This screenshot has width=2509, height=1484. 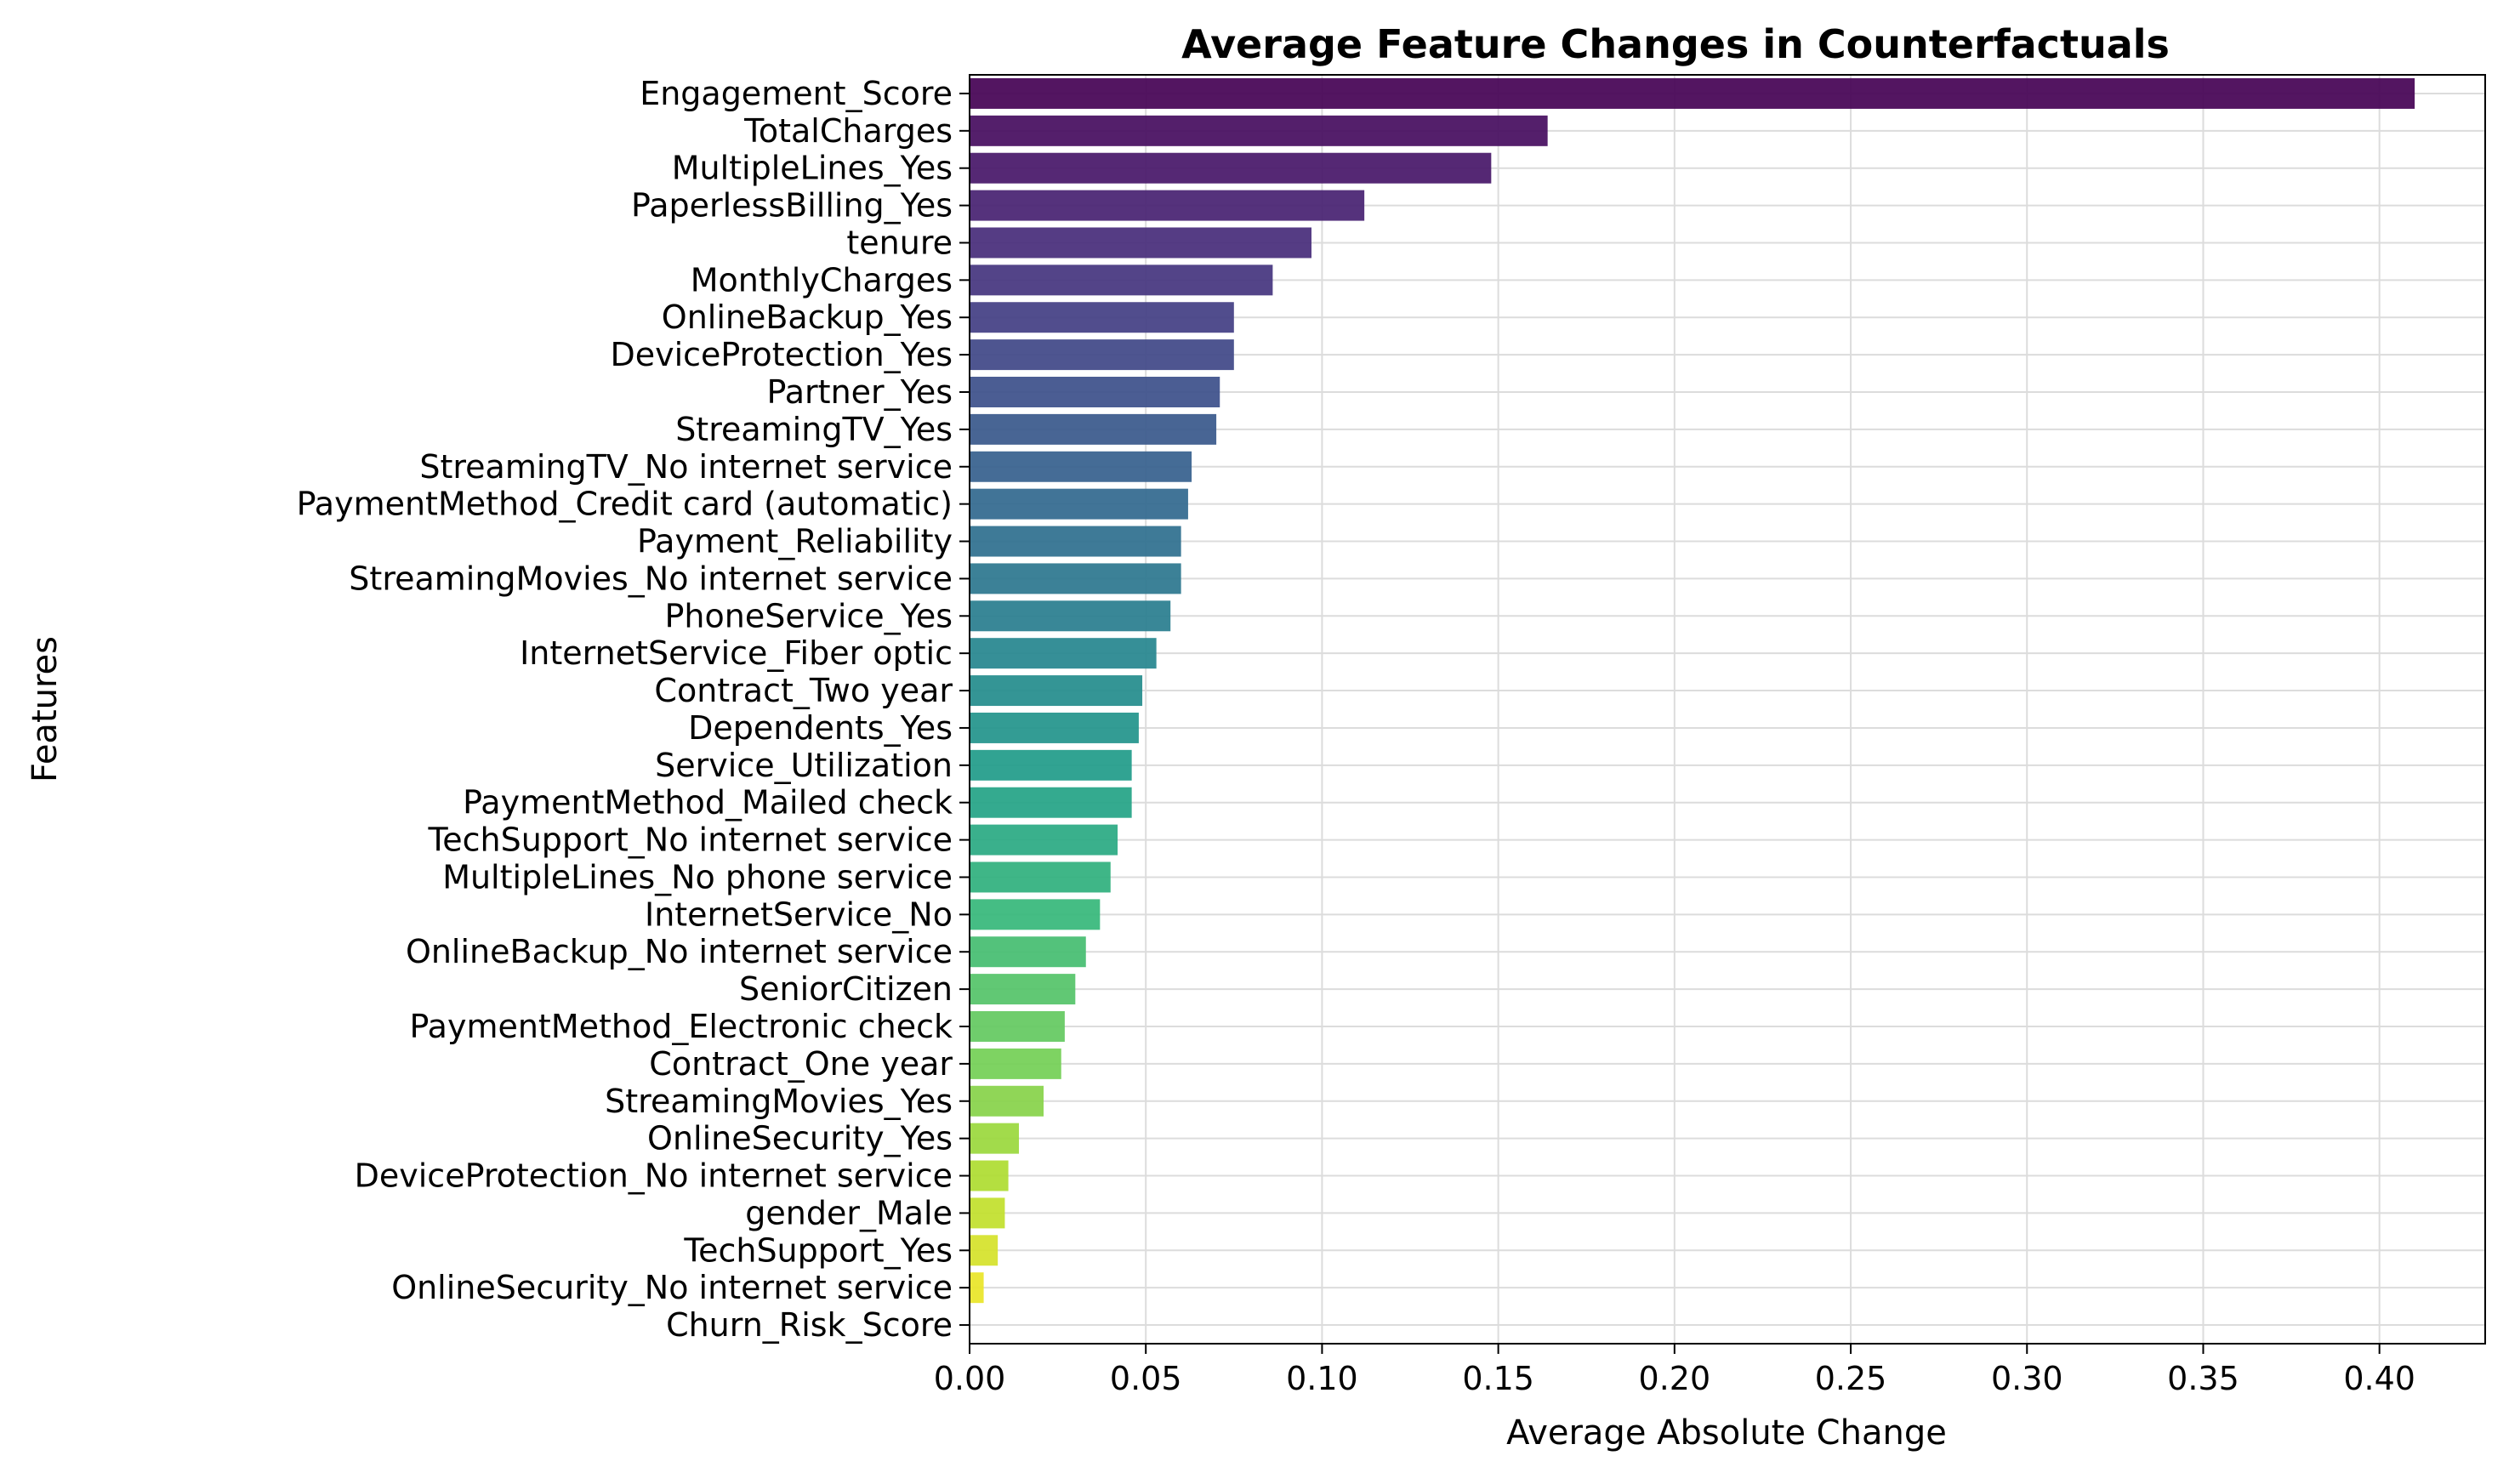 What do you see at coordinates (899, 242) in the screenshot?
I see `y-tick-label: tenure` at bounding box center [899, 242].